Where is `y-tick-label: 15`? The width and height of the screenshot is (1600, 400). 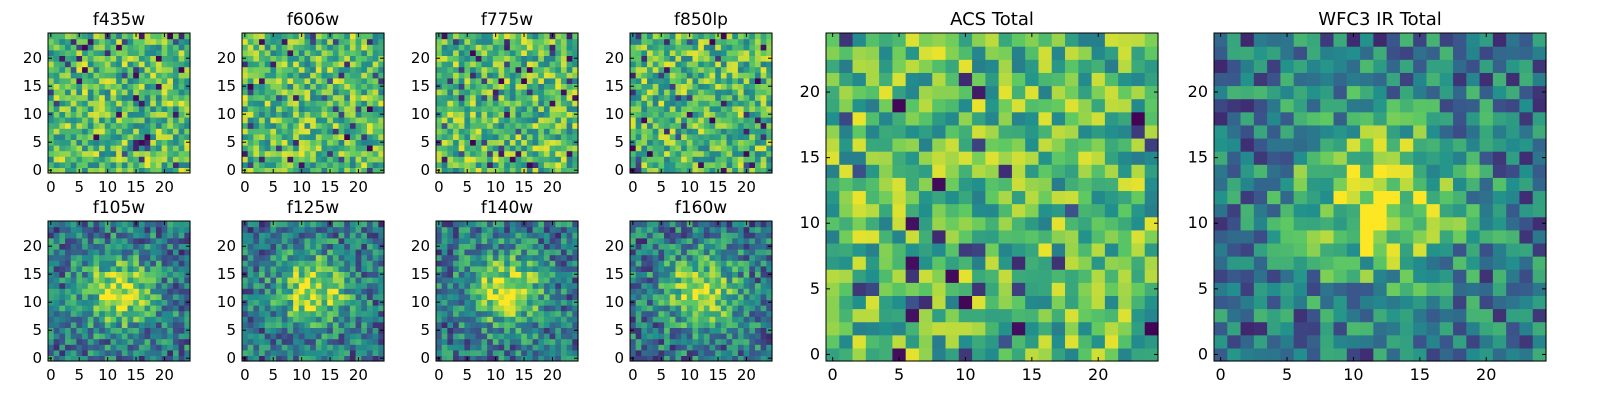
y-tick-label: 15 is located at coordinates (226, 274).